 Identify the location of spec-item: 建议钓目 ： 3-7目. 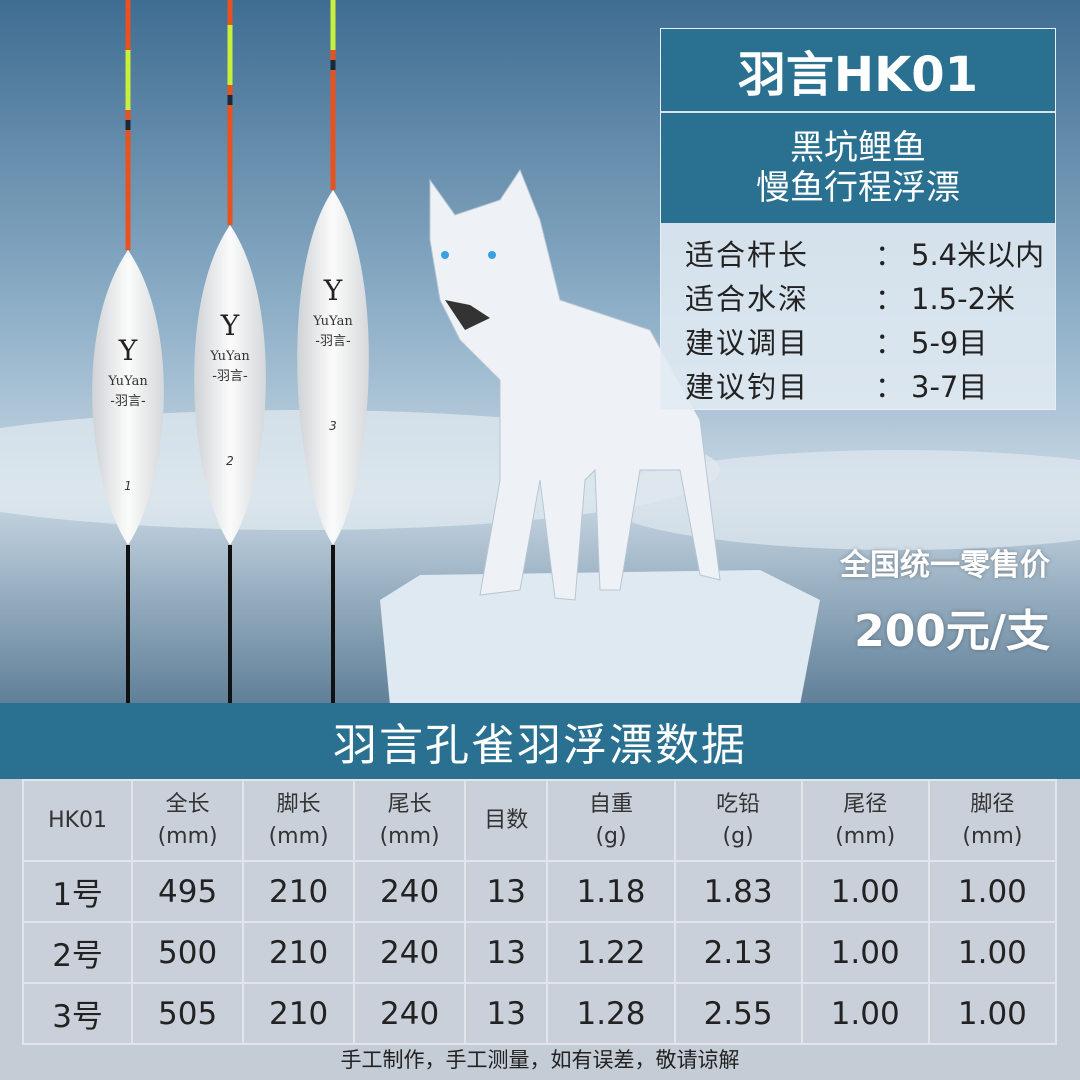
(870, 387).